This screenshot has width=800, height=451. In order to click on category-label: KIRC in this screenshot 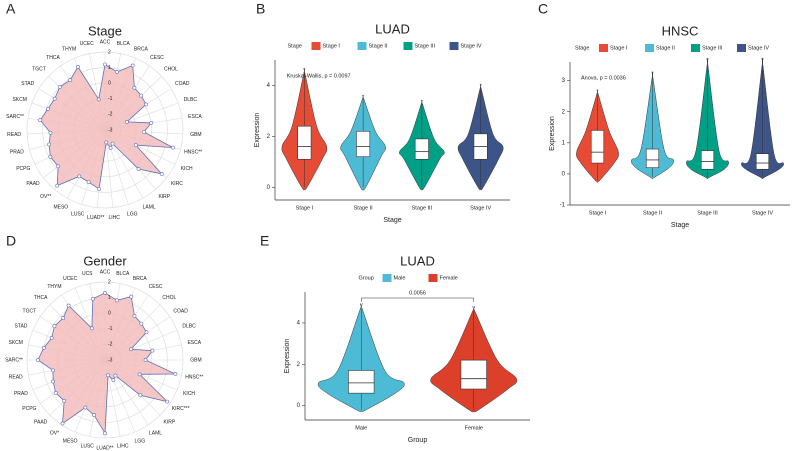, I will do `click(177, 184)`.